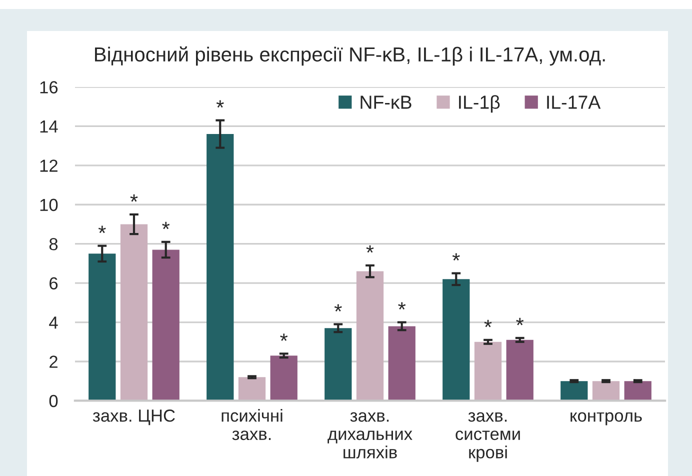 This screenshot has width=692, height=476. Describe the element at coordinates (606, 419) in the screenshot. I see `x-tick-label: контроль` at that location.